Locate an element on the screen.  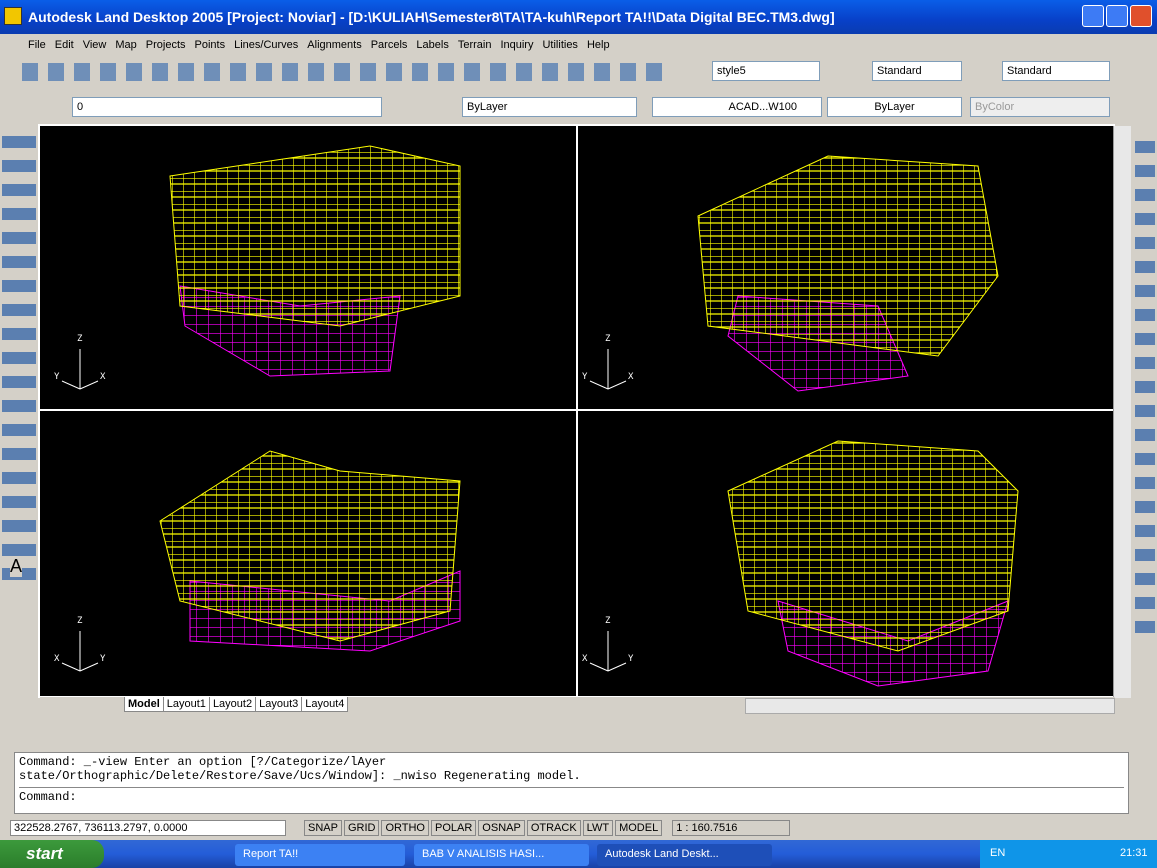
menu-item: Points is located at coordinates (210, 45).